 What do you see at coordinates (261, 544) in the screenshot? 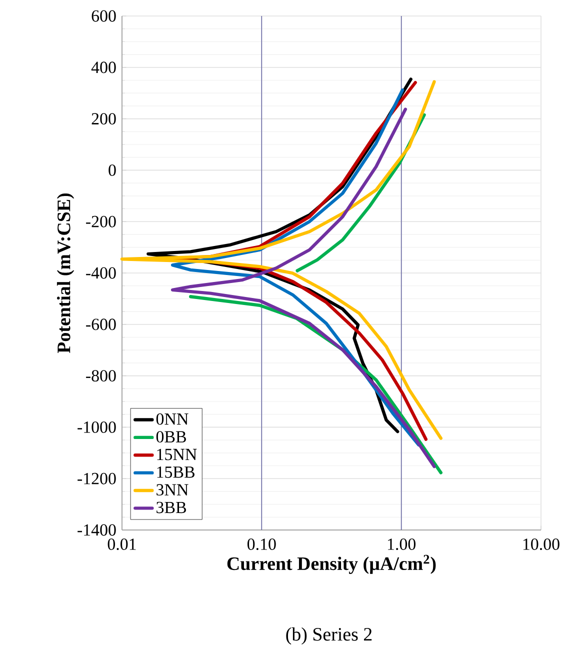
I see `x-tick-label: 0.10` at bounding box center [261, 544].